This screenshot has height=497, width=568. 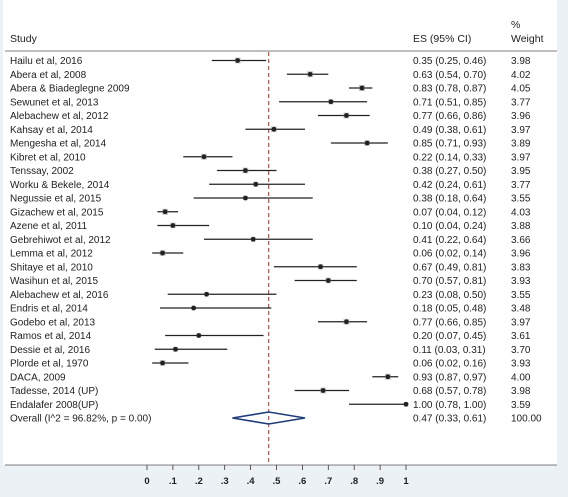 I want to click on es-ci-value: 0.77 (0.66, 0.86), so click(x=449, y=116).